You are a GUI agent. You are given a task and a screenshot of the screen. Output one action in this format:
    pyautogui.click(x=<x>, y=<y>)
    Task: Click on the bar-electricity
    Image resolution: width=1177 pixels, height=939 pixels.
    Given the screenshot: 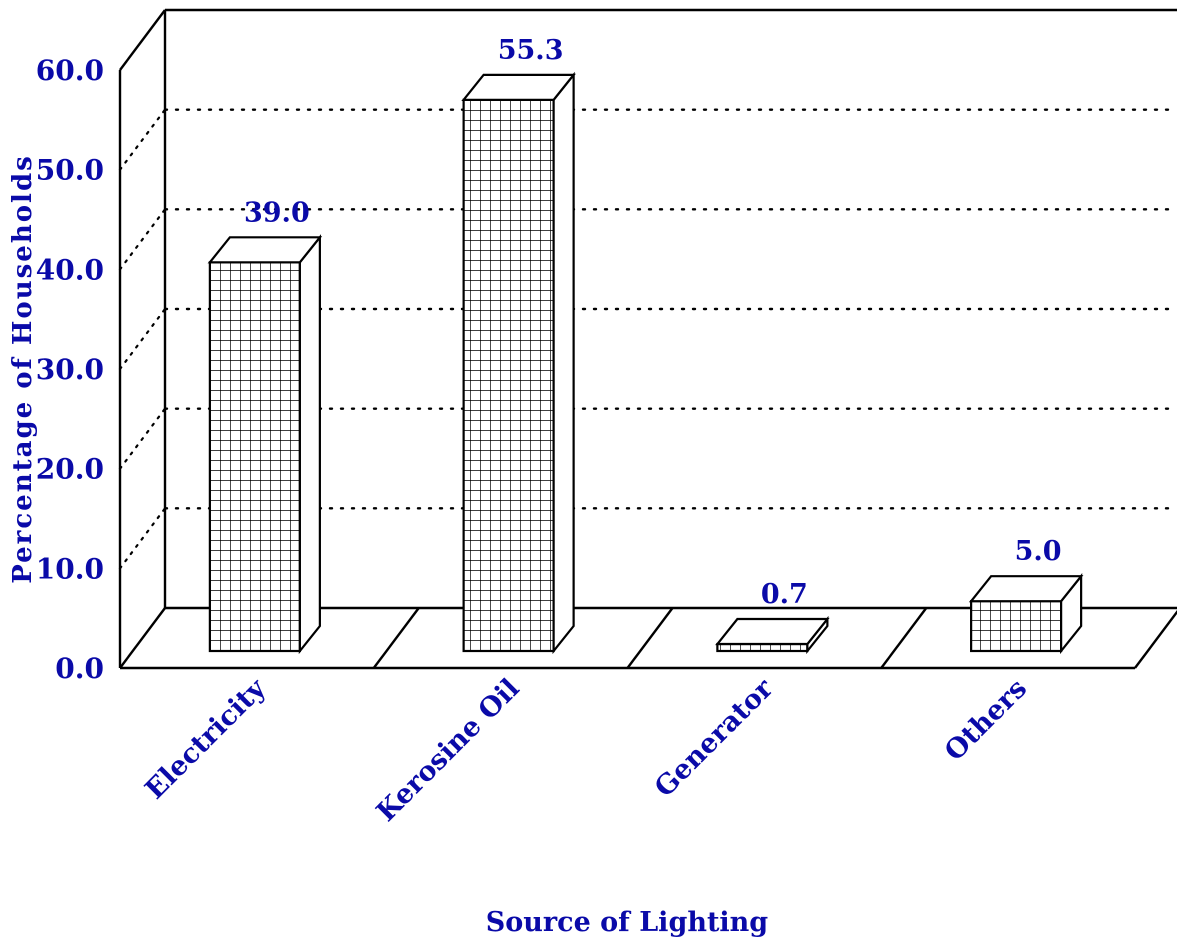 What is the action you would take?
    pyautogui.click(x=265, y=444)
    